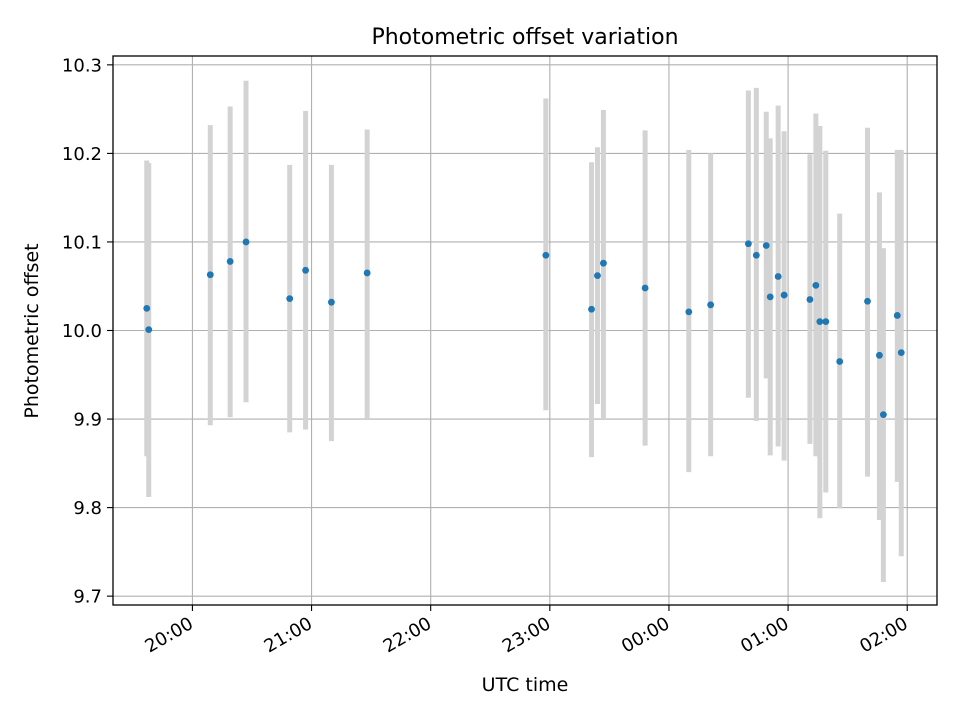  I want to click on x-axis-label: UTC time, so click(525, 685).